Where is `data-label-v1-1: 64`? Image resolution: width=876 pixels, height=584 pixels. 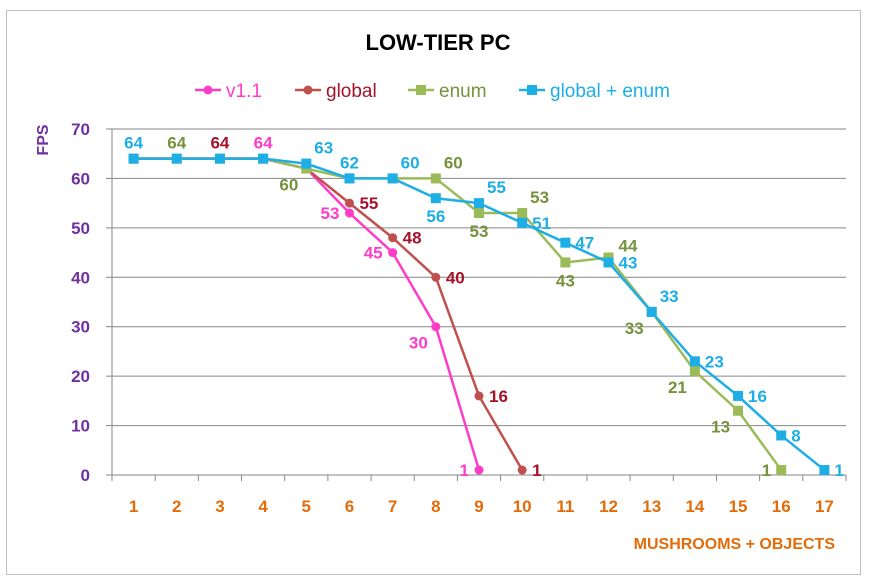
data-label-v1-1: 64 is located at coordinates (263, 143).